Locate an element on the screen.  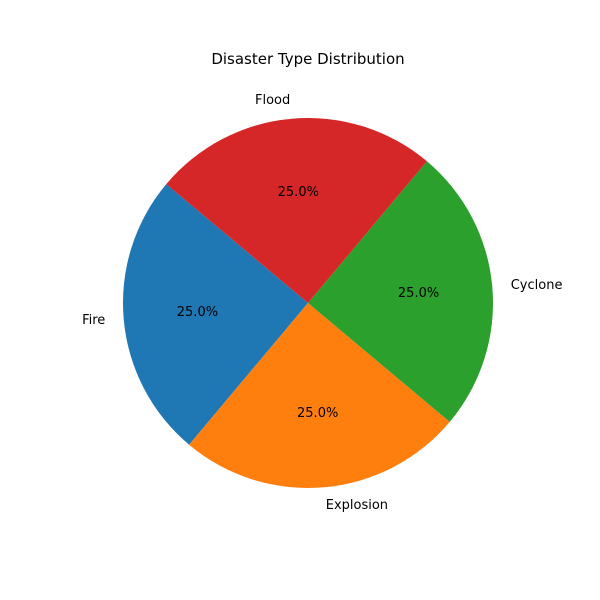
pie-slice-cyclone is located at coordinates (401, 291).